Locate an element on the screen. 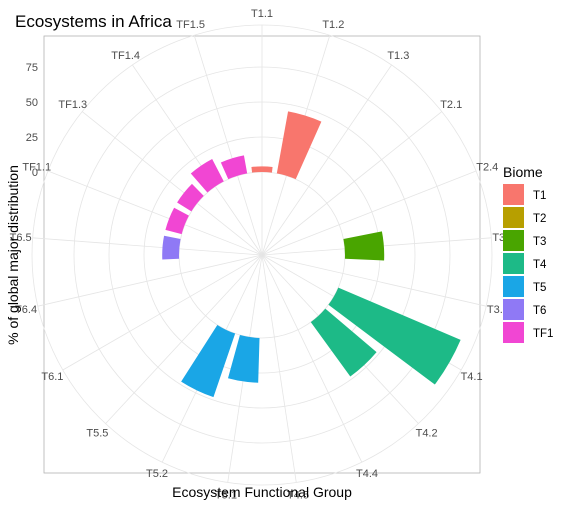  category-label: T5.1 is located at coordinates (226, 495).